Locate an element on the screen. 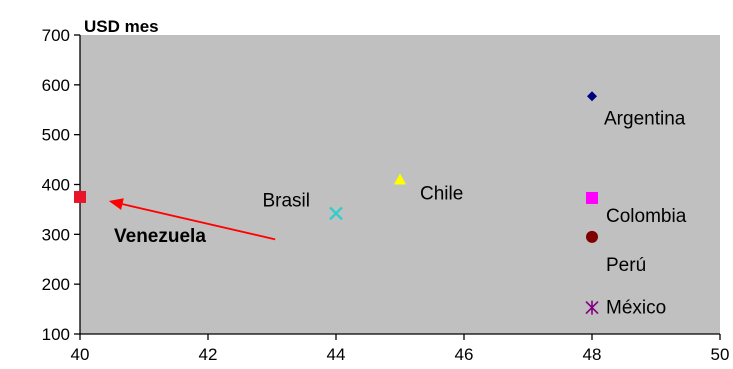  colombia-point is located at coordinates (592, 197).